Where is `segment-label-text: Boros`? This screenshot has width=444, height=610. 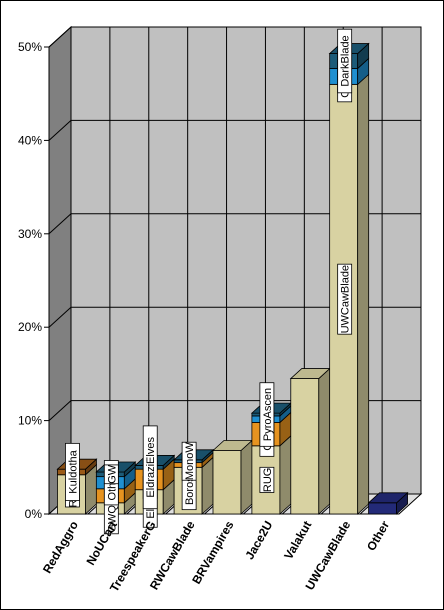
segment-label-text: Boros is located at coordinates (190, 490).